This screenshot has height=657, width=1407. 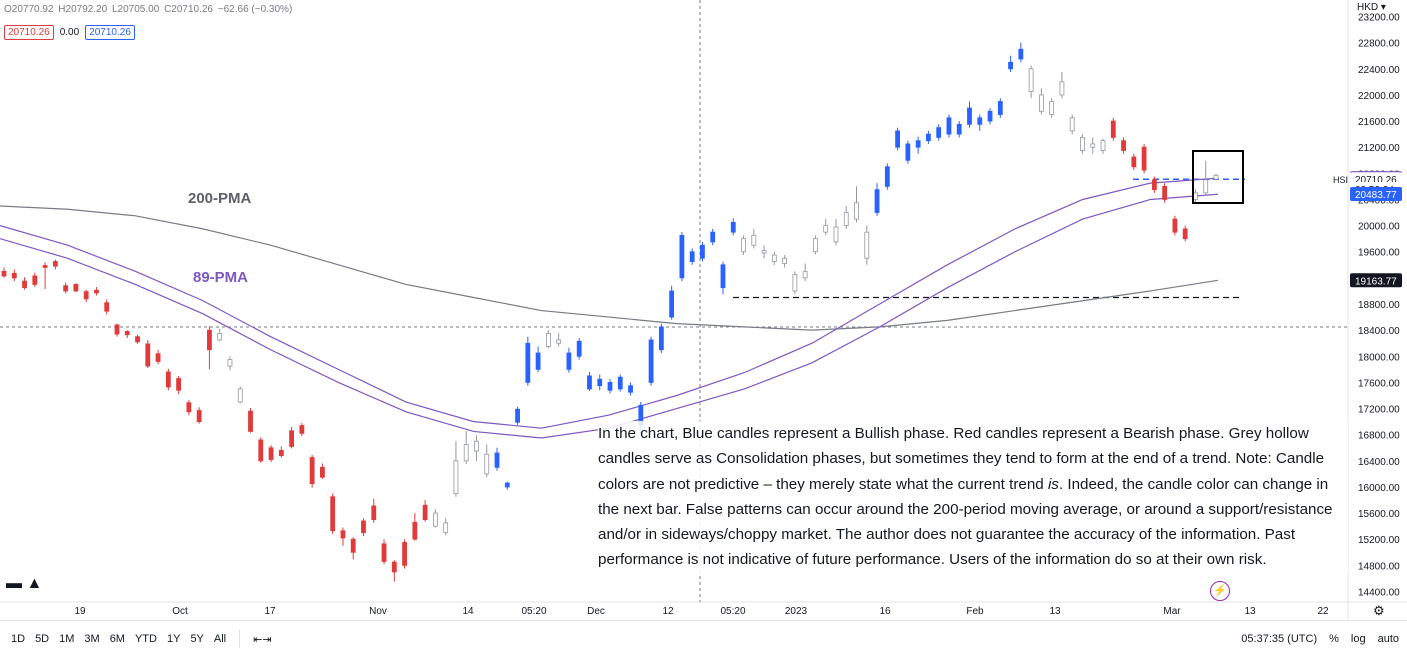 I want to click on high-value: H20792.20, so click(x=83, y=9).